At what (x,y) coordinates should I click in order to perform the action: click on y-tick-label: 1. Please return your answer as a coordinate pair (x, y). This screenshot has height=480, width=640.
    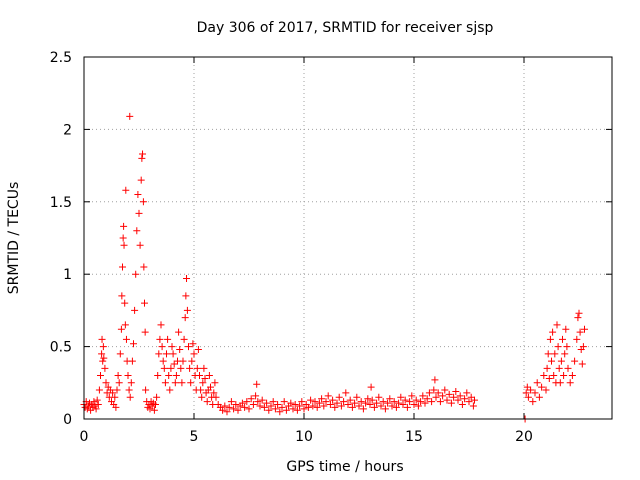
    Looking at the image, I should click on (67, 275).